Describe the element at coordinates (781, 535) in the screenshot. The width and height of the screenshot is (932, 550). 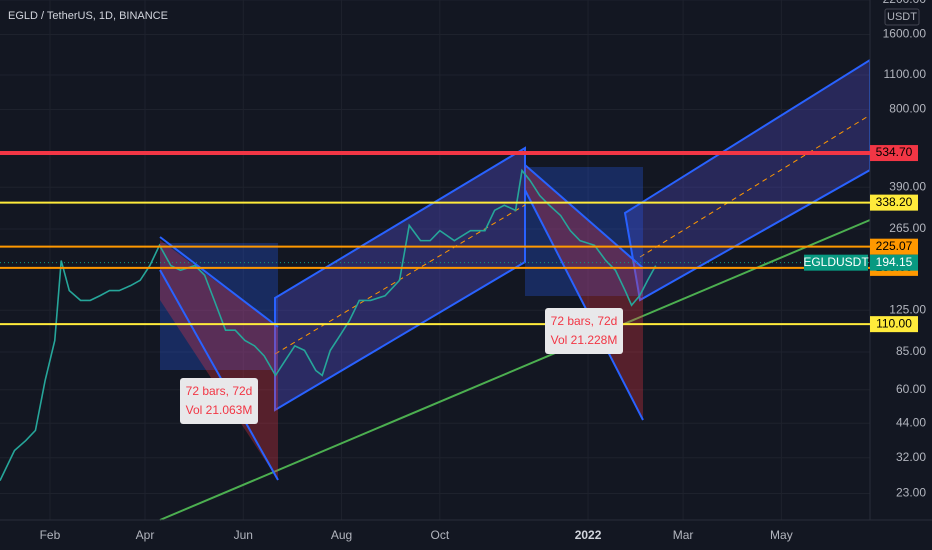
I see `x-tick-label: May` at that location.